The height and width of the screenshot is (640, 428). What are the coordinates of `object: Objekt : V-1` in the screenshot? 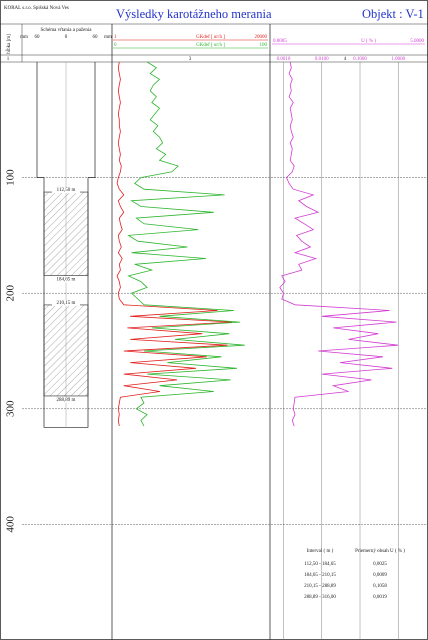 It's located at (393, 14).